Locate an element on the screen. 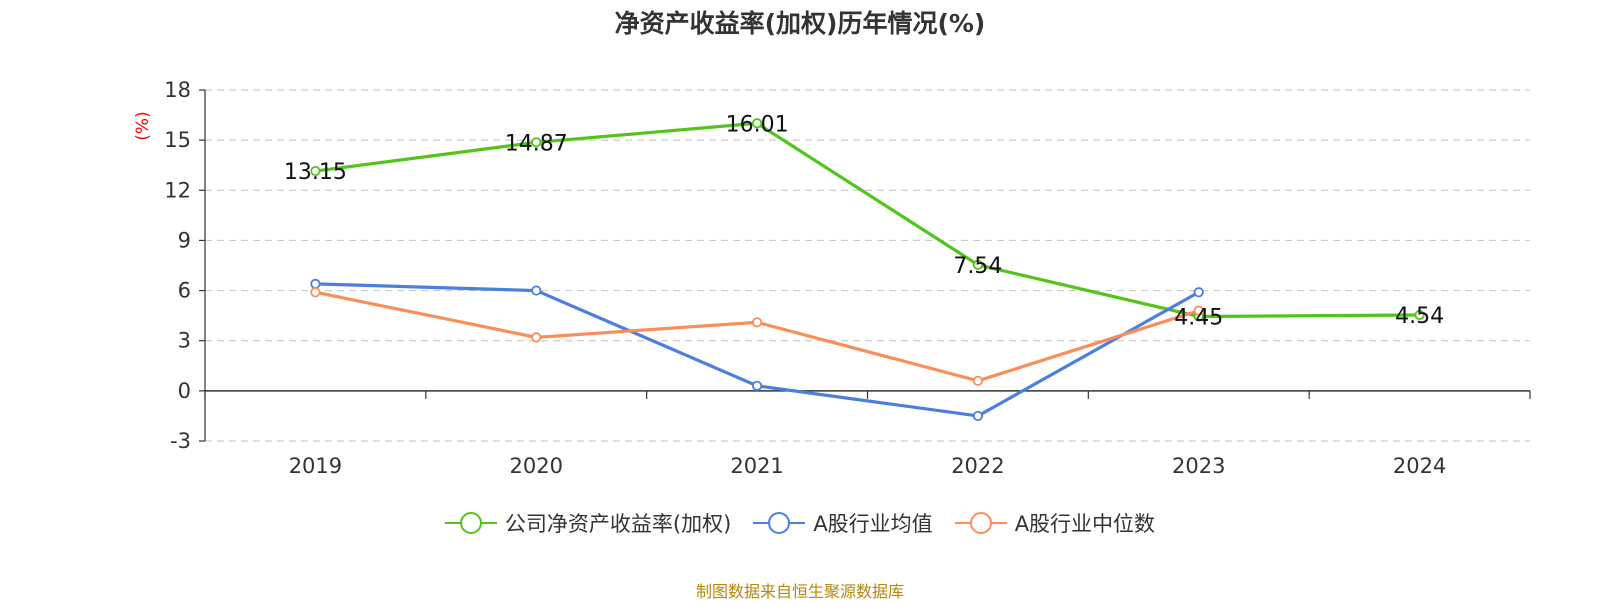 This screenshot has height=602, width=1600. x-tick-label: 2021 is located at coordinates (756, 466).